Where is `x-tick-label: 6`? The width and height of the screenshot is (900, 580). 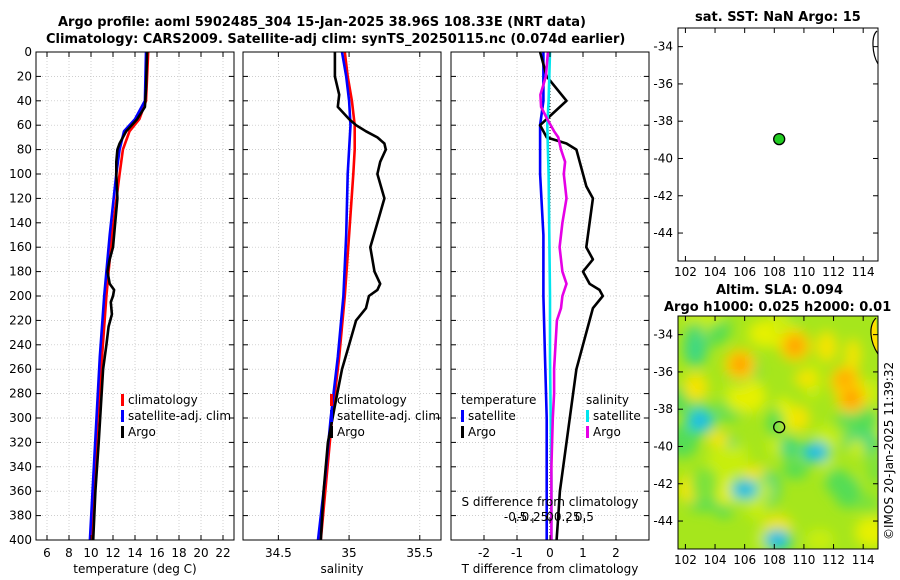
x-tick-label: 6 is located at coordinates (47, 553).